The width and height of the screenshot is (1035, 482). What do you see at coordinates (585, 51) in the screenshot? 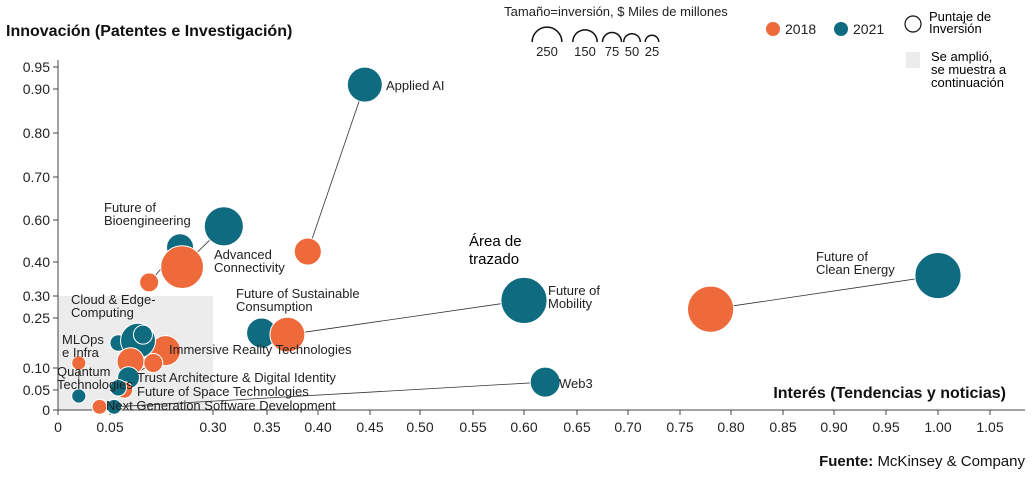
I see `size-legend-value: 150` at bounding box center [585, 51].